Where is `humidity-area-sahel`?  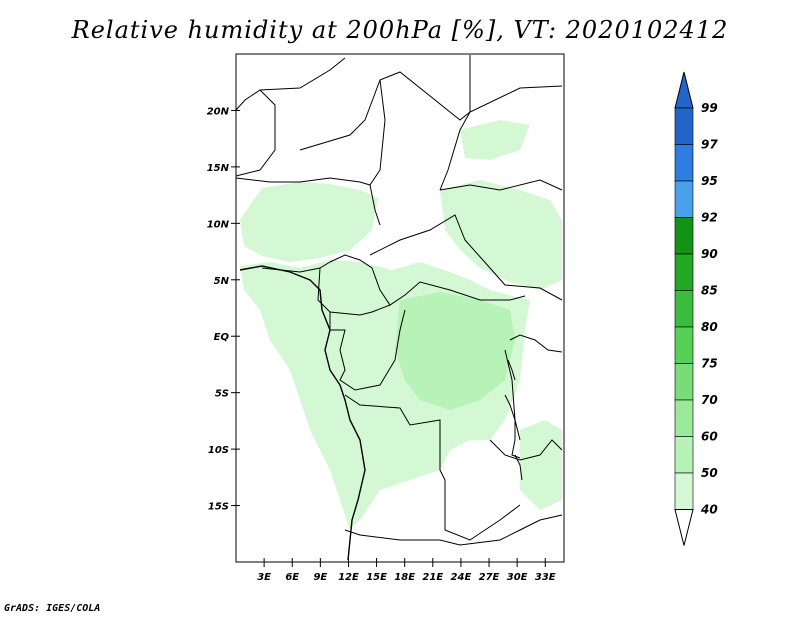
humidity-area-sahel is located at coordinates (501, 235).